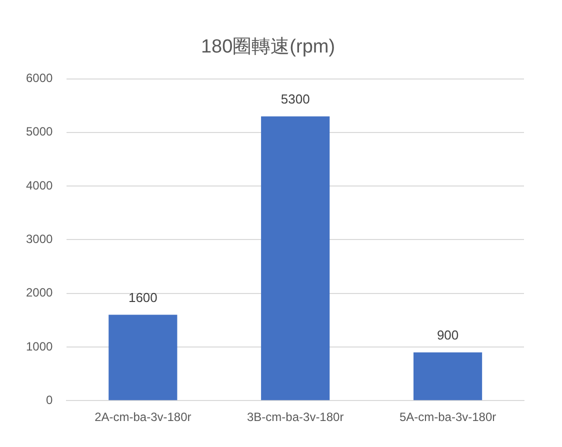 The height and width of the screenshot is (447, 562). Describe the element at coordinates (40, 346) in the screenshot. I see `y-tick-label: 1000` at that location.